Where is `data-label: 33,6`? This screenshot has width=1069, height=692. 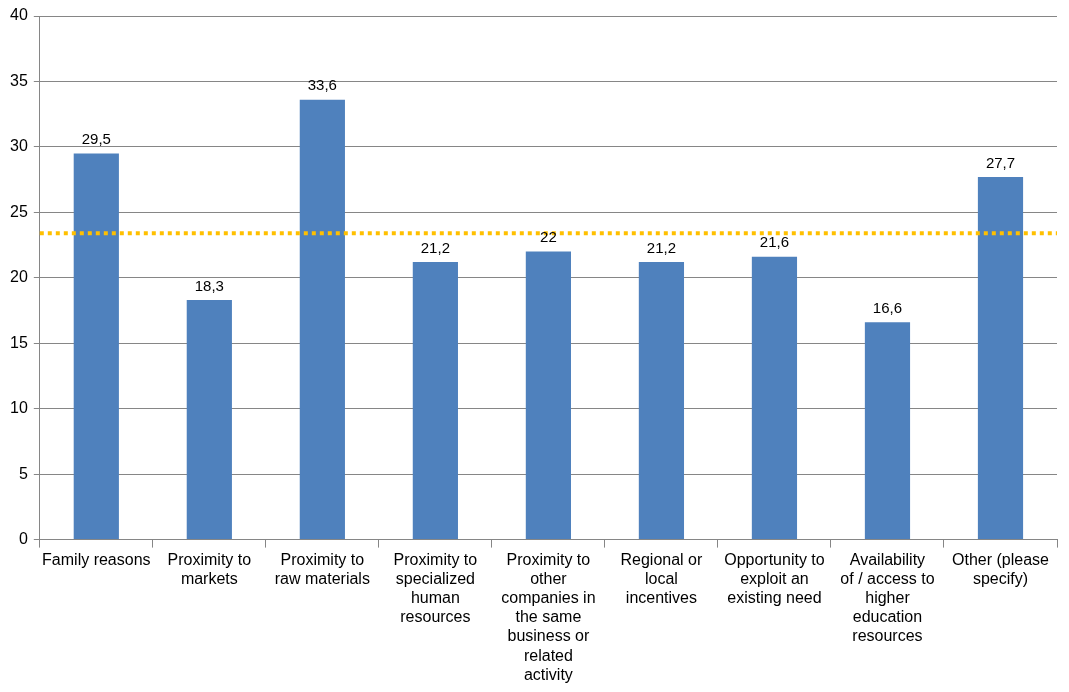
data-label: 33,6 is located at coordinates (322, 85).